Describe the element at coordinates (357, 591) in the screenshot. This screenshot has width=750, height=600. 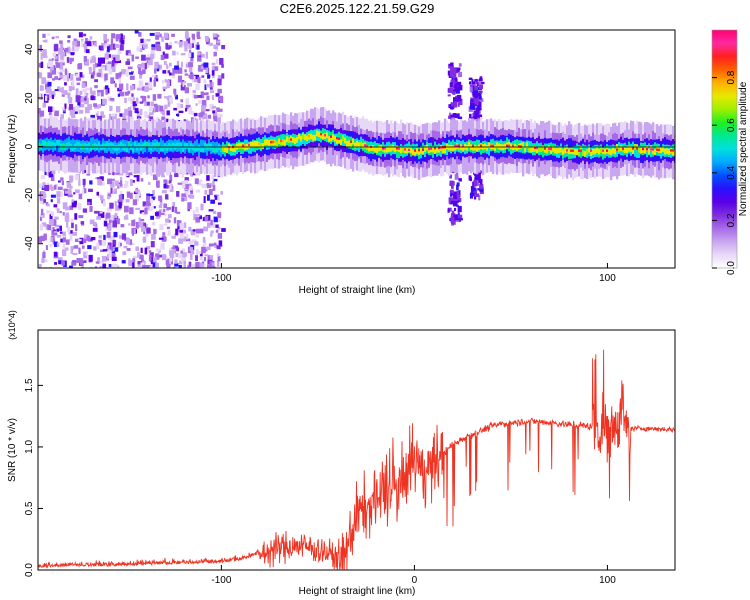
I see `snr-xlabel: Height of straight line (km)` at that location.